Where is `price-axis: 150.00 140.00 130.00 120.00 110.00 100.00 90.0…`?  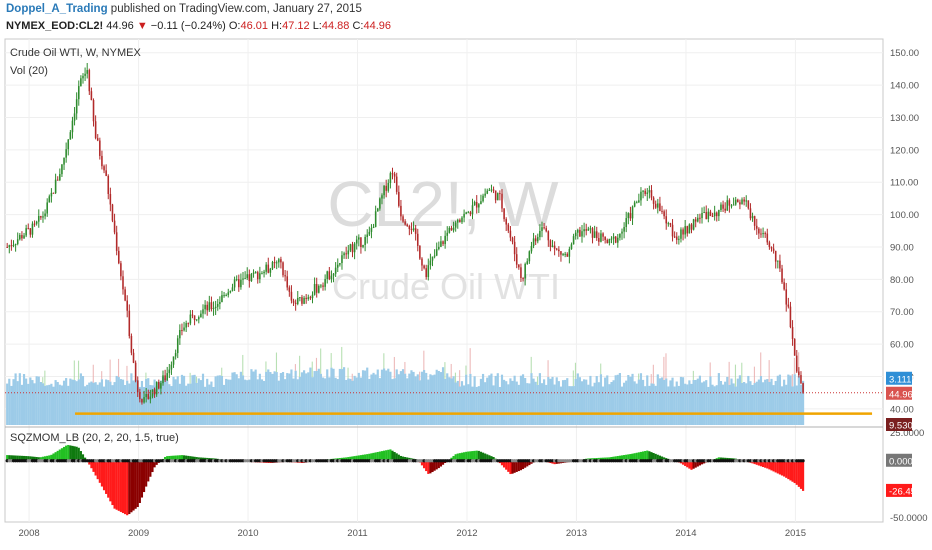 price-axis: 150.00 140.00 130.00 120.00 110.00 100.00 90.0… is located at coordinates (909, 286).